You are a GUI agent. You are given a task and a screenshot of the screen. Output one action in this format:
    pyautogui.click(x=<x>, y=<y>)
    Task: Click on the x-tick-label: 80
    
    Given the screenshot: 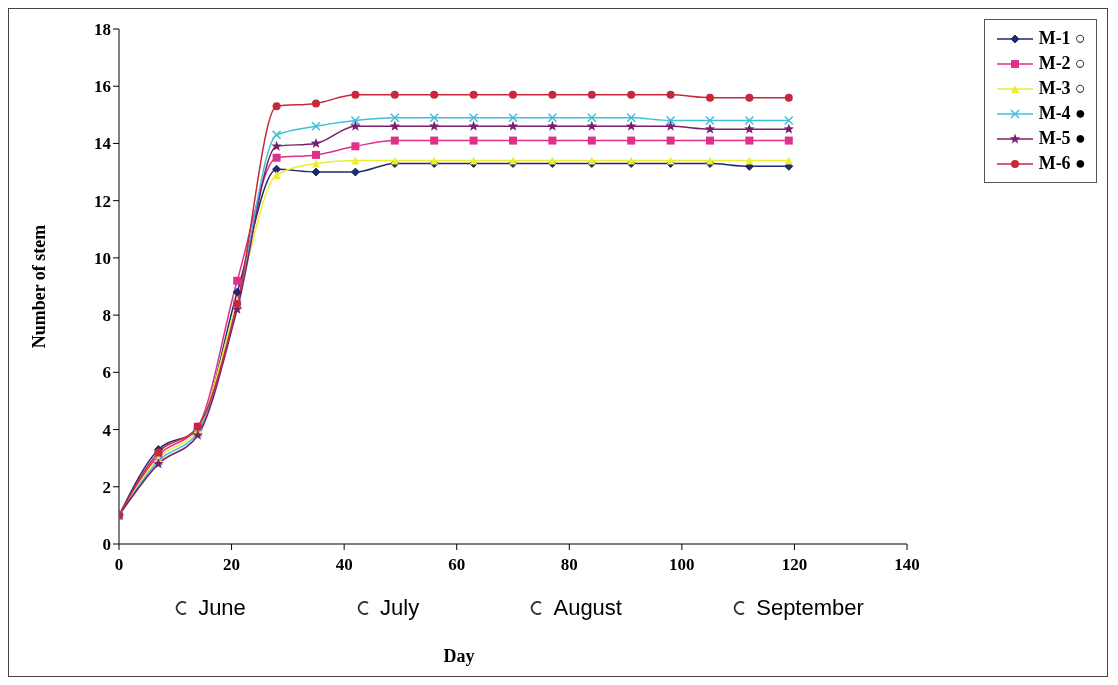 What is the action you would take?
    pyautogui.click(x=569, y=565)
    